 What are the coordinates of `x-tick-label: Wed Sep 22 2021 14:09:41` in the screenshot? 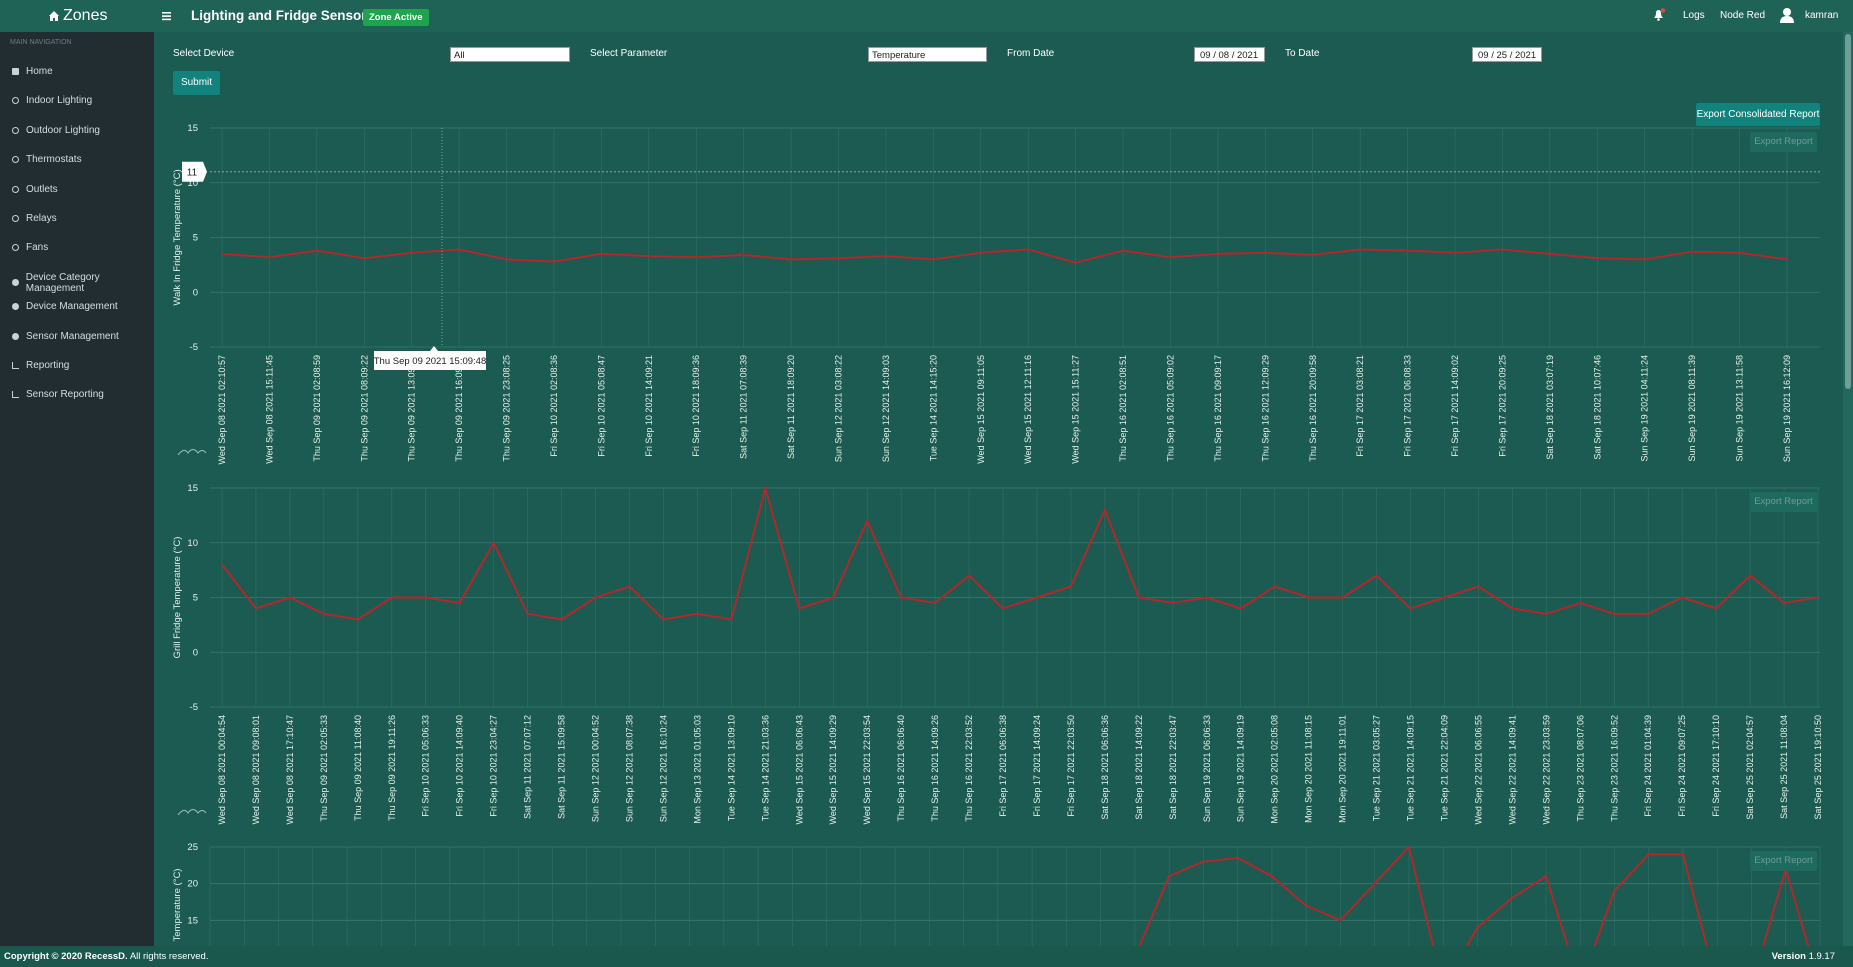 It's located at (1512, 769).